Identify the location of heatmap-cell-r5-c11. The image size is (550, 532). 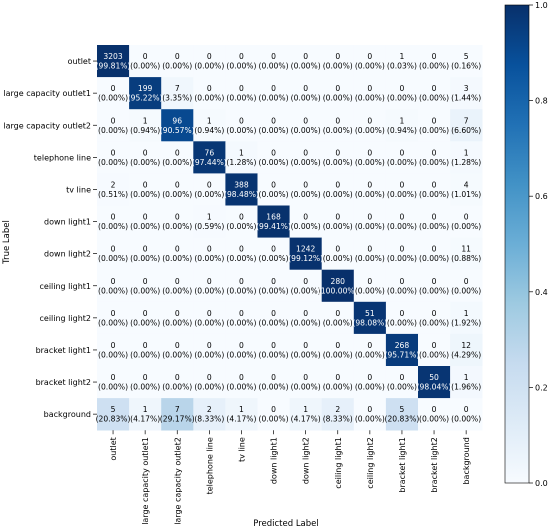
(466, 221).